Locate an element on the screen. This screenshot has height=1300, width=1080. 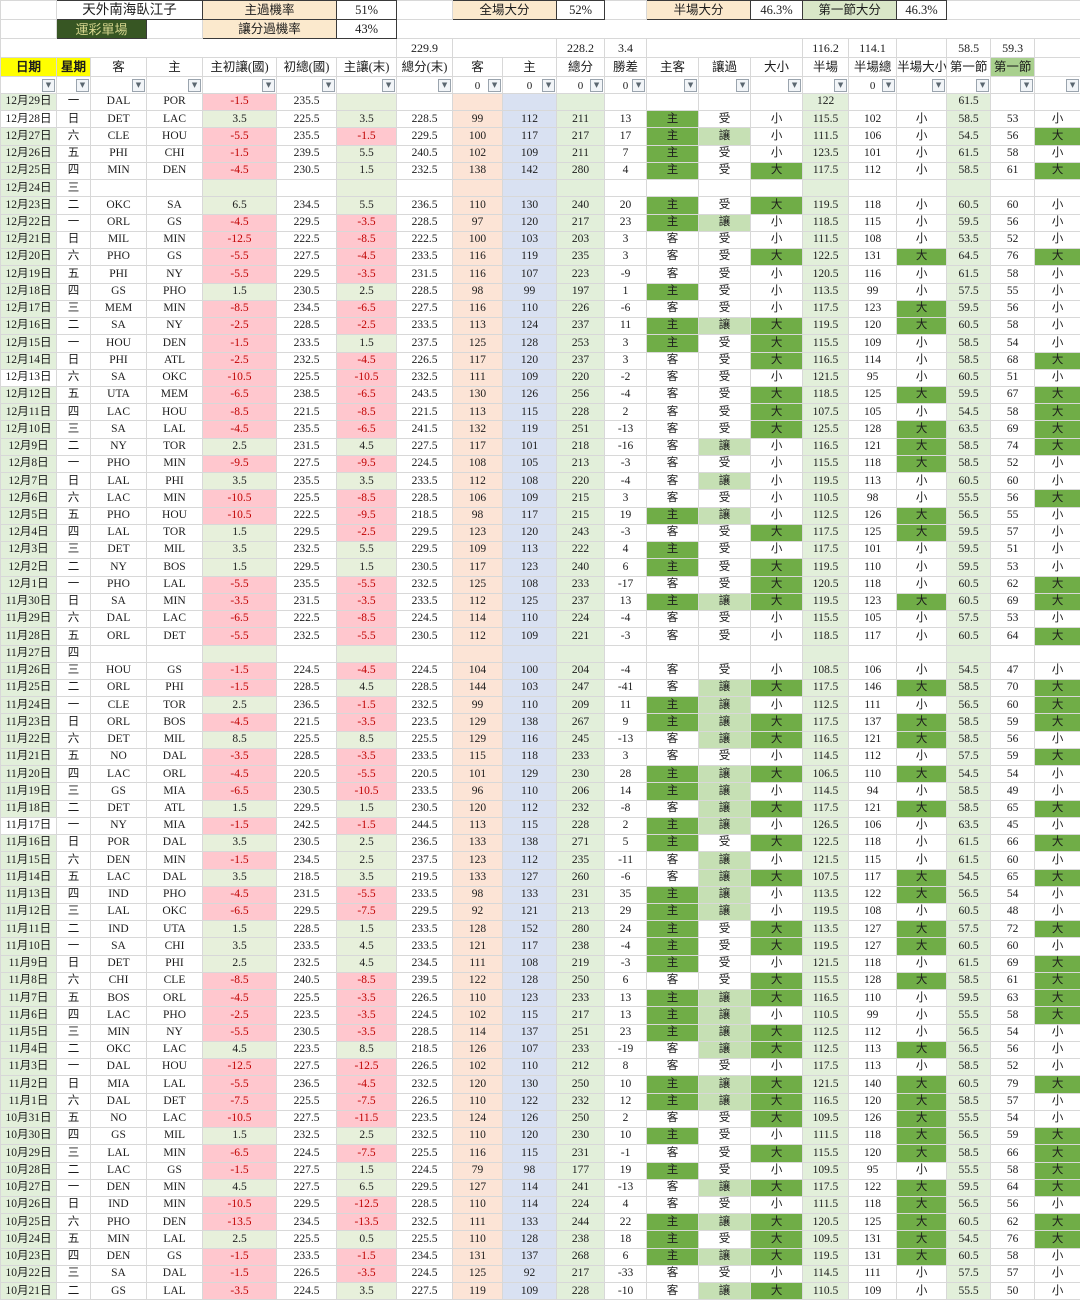
filter-date: ▼ is located at coordinates (29, 85).